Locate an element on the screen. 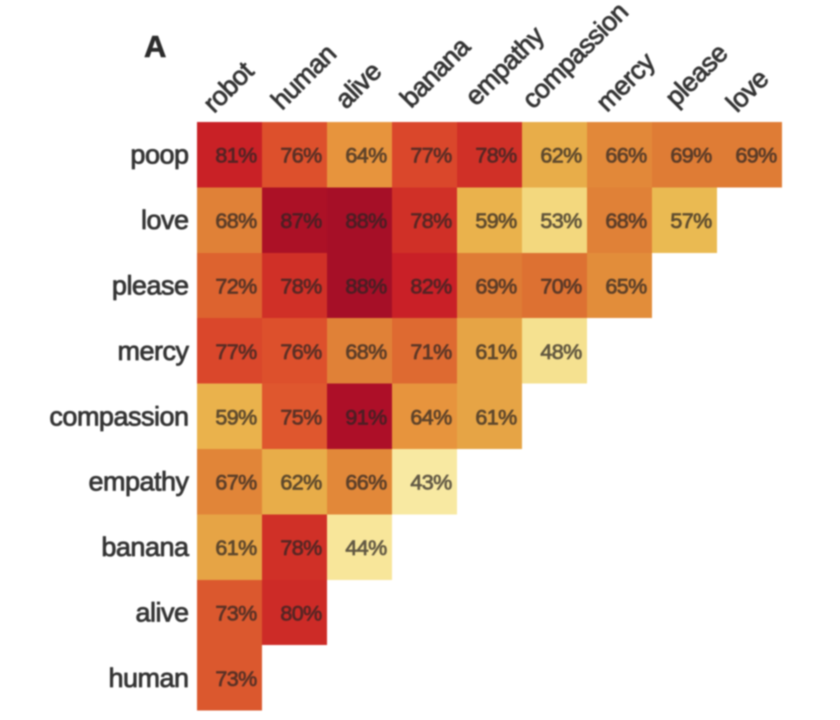 The height and width of the screenshot is (720, 840). svg-text: compassion is located at coordinates (118, 416).